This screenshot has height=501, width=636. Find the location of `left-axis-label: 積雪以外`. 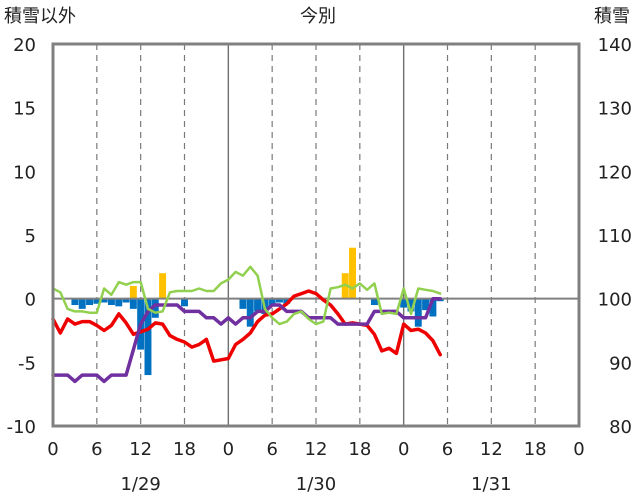

left-axis-label: 積雪以外 is located at coordinates (40, 16).